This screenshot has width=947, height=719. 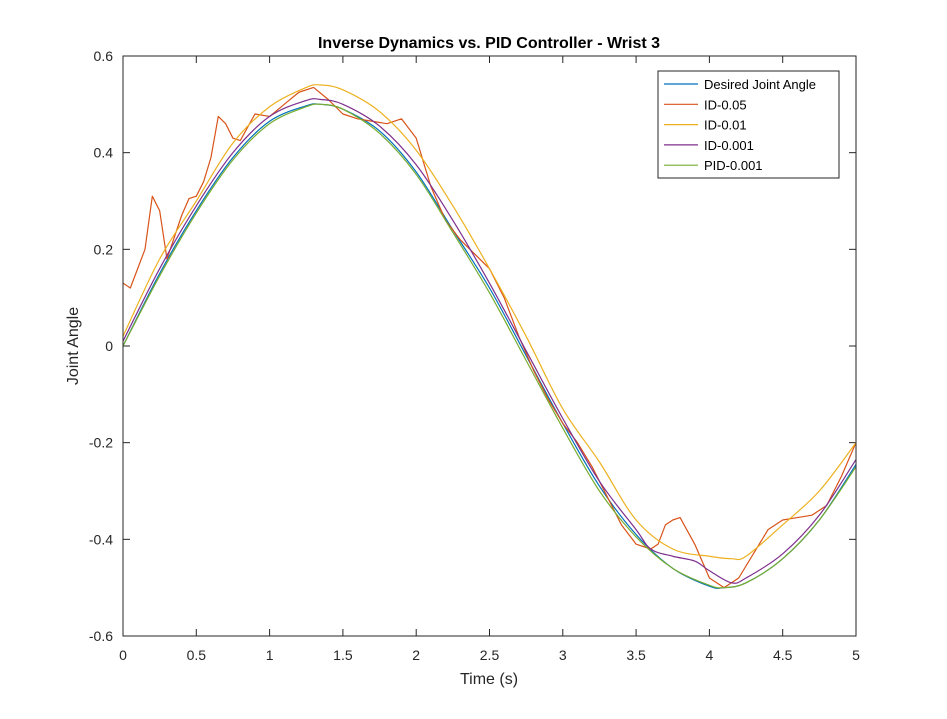 What do you see at coordinates (101, 443) in the screenshot?
I see `y-tick-label: -0.2` at bounding box center [101, 443].